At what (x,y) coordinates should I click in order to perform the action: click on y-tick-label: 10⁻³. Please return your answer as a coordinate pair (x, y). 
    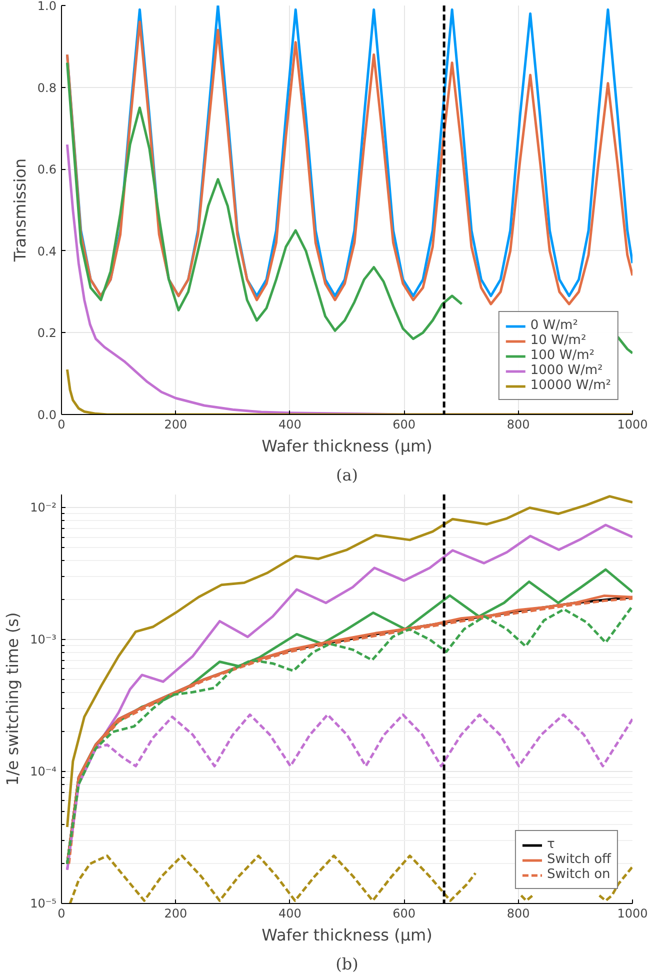
    Looking at the image, I should click on (43, 639).